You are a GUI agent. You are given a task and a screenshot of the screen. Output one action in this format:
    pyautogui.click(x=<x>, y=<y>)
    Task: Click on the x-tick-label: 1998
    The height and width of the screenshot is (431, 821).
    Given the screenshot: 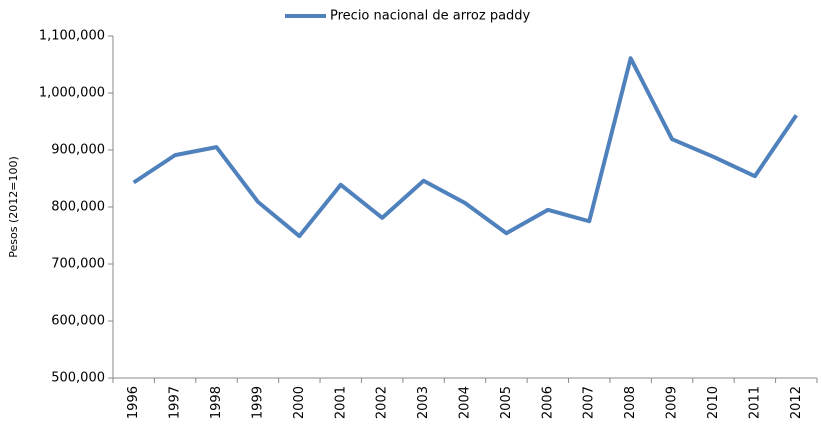 What is the action you would take?
    pyautogui.click(x=216, y=402)
    